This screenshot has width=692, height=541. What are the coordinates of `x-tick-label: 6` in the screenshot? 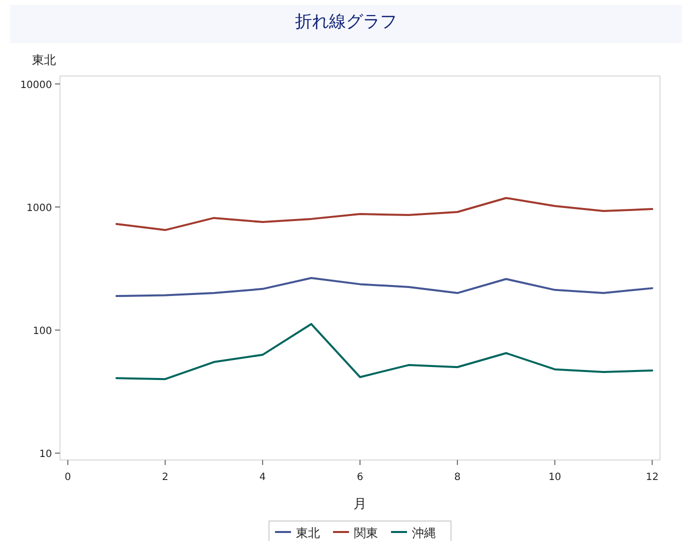 It's located at (360, 477).